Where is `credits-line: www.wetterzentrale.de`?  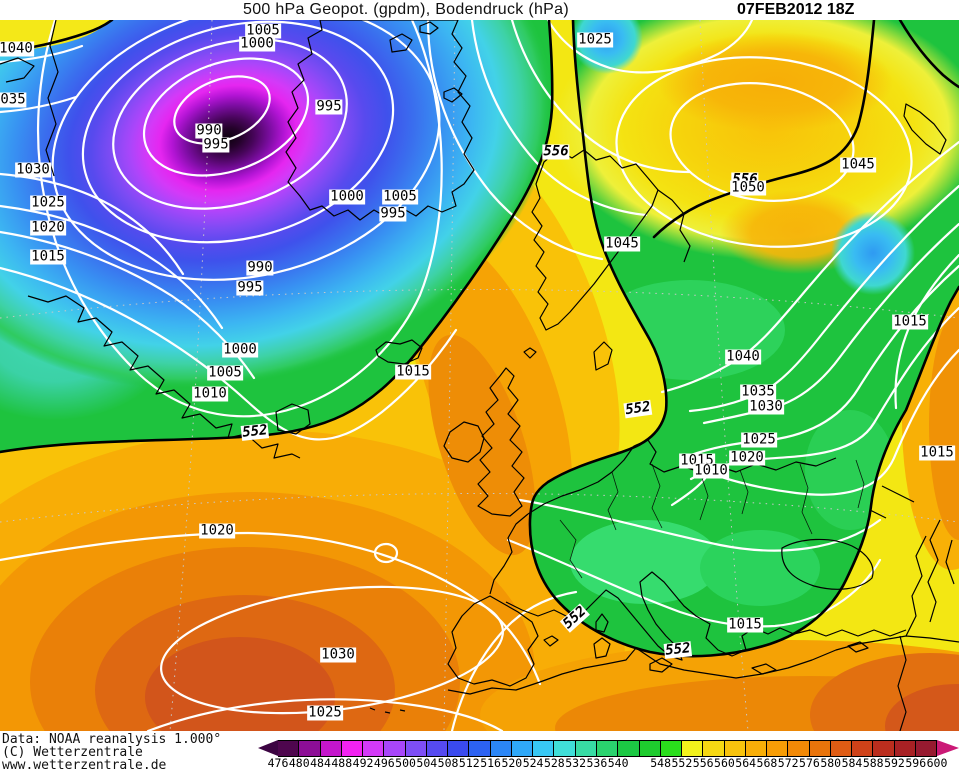 credits-line: www.wetterzentrale.de is located at coordinates (84, 764).